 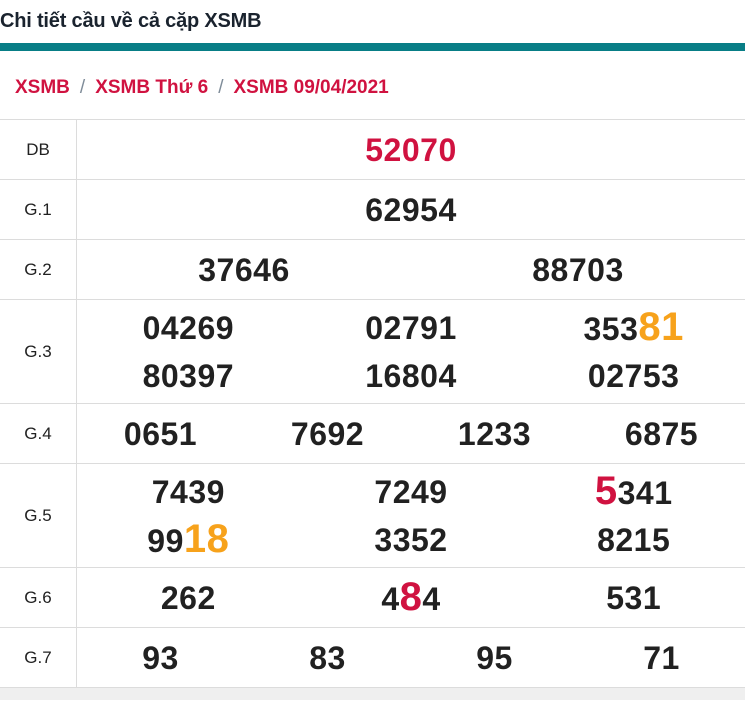 What do you see at coordinates (42, 87) in the screenshot?
I see `breadcrumb-item-xsmb: XSMB` at bounding box center [42, 87].